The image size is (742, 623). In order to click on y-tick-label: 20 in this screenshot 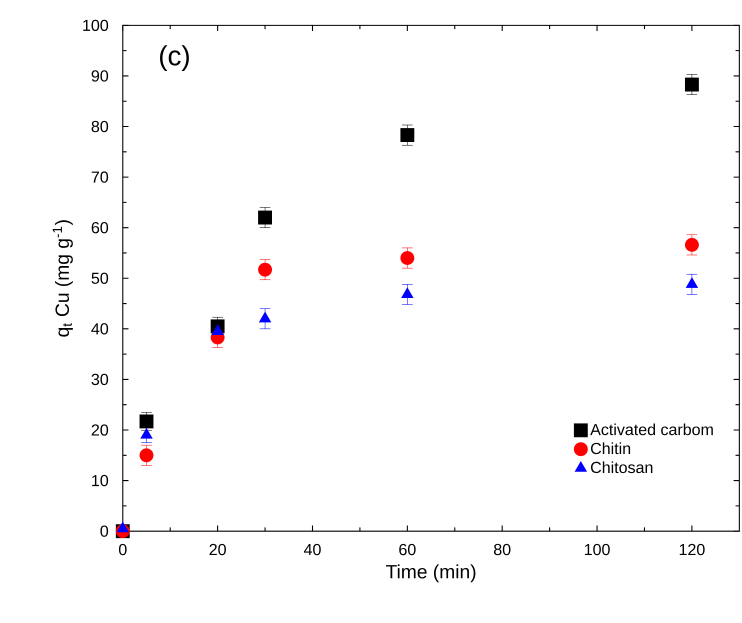, I will do `click(100, 430)`.